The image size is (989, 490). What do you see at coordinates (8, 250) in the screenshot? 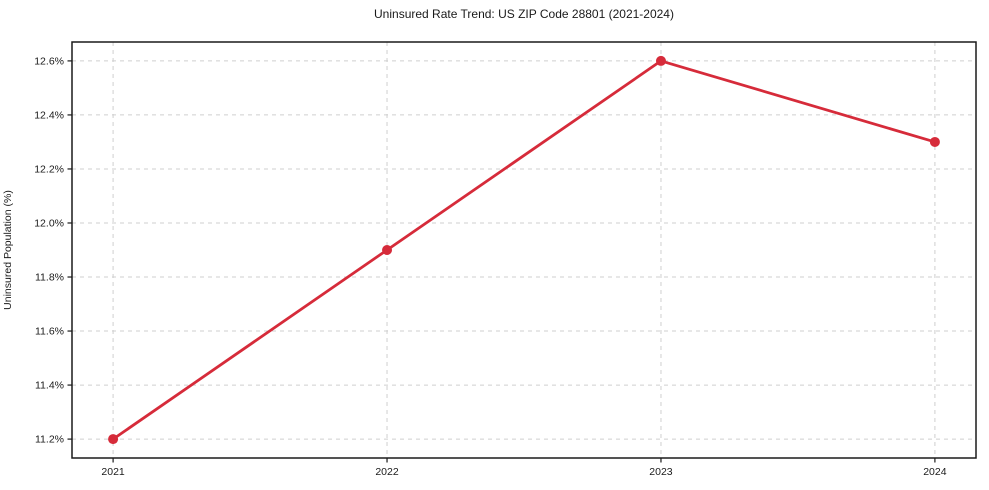
I see `y-axis-label: Uninsured Population (%)` at bounding box center [8, 250].